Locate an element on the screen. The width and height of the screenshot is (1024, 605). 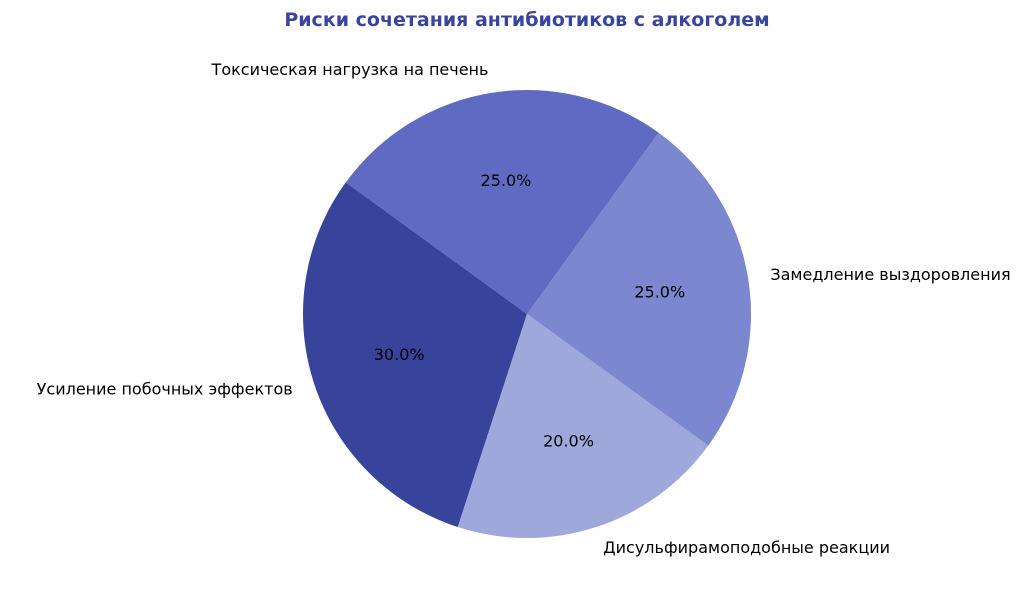
pie-category-label: Дисульфирамоподобные реакции is located at coordinates (746, 547).